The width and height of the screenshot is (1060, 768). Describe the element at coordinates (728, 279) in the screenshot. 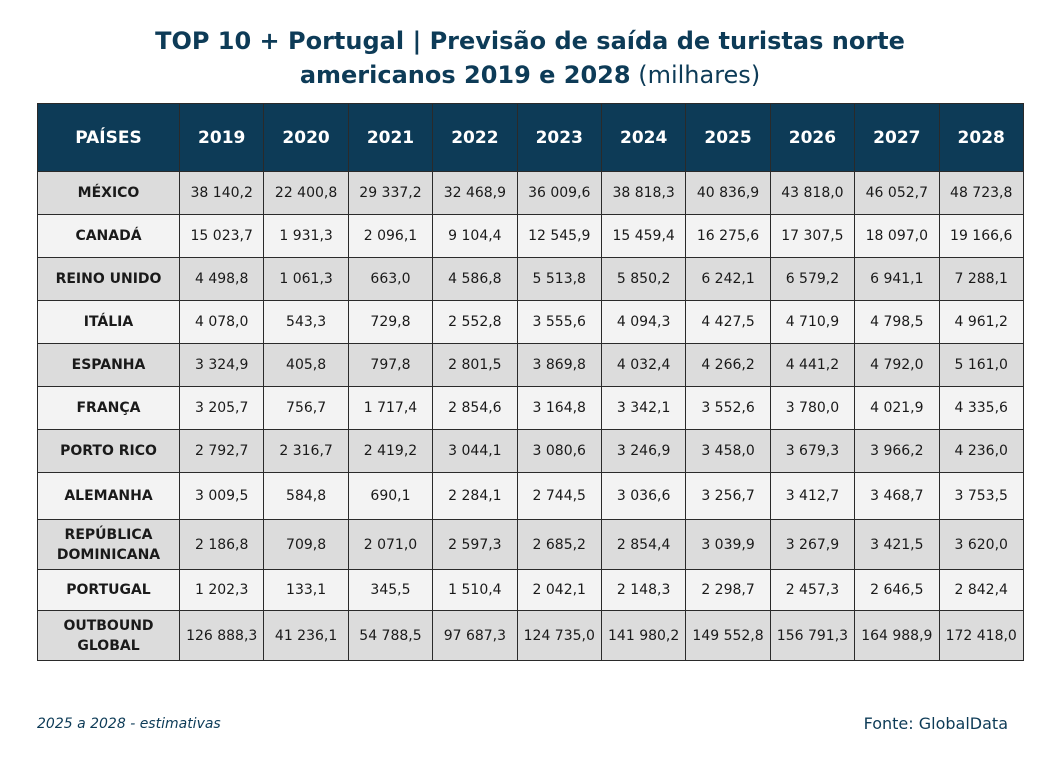

I see `value-cell: 6 242,1` at that location.